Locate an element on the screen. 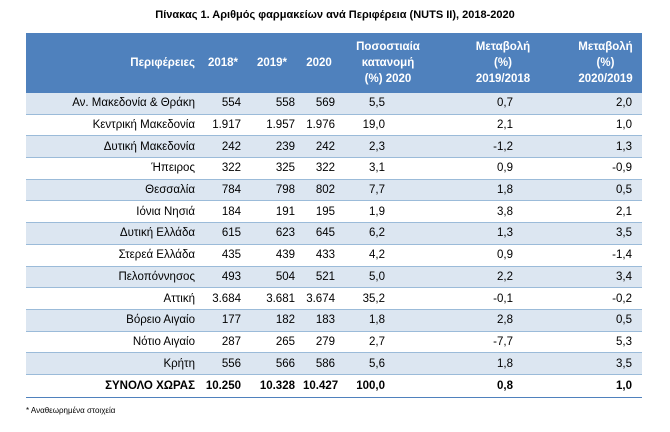 The height and width of the screenshot is (432, 670). header-change2-line2: (%) is located at coordinates (605, 63).